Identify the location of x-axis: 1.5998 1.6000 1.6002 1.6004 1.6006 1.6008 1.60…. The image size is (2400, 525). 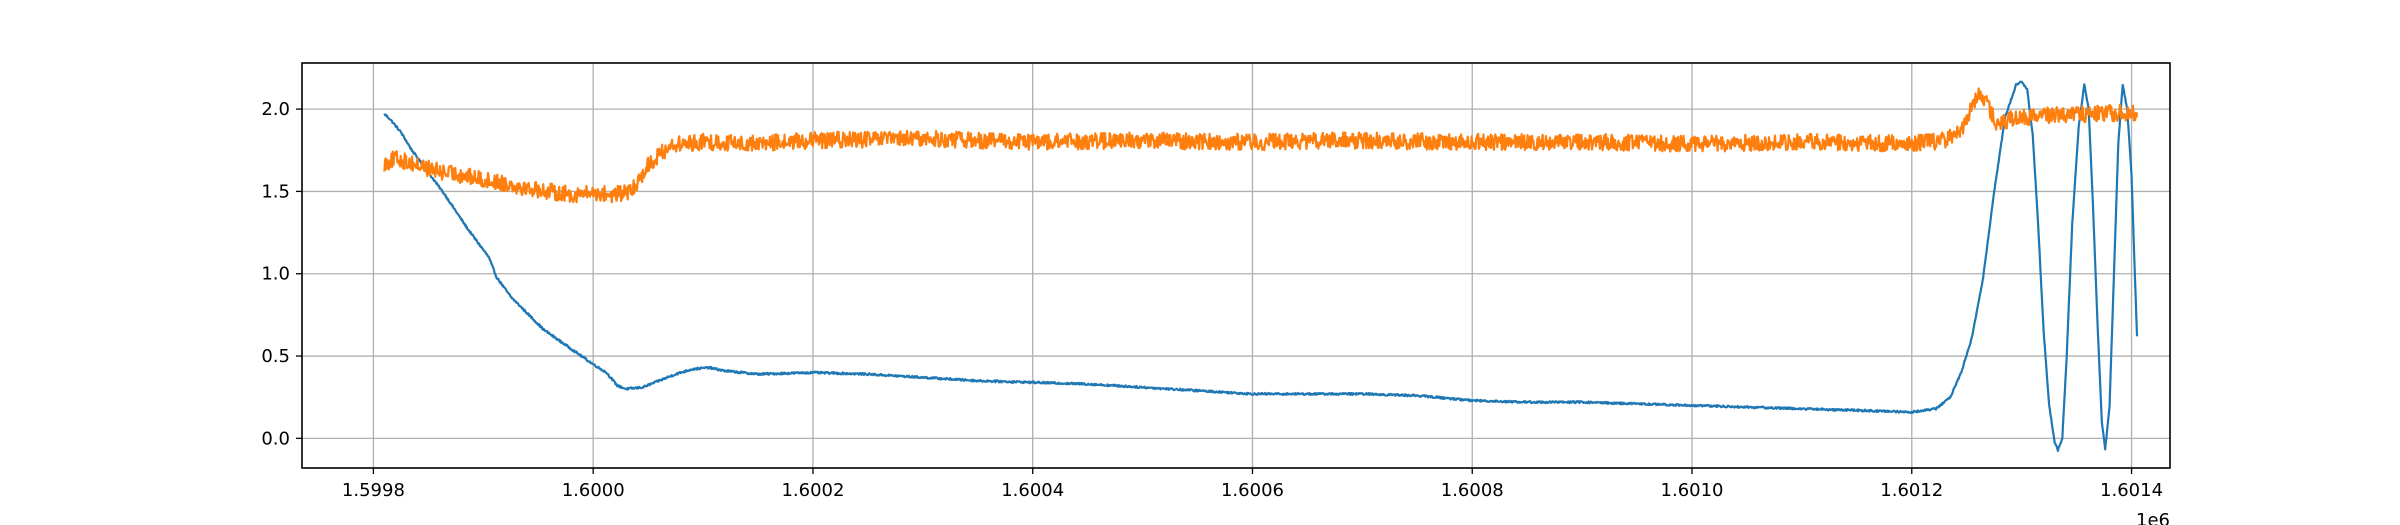
(1252, 484).